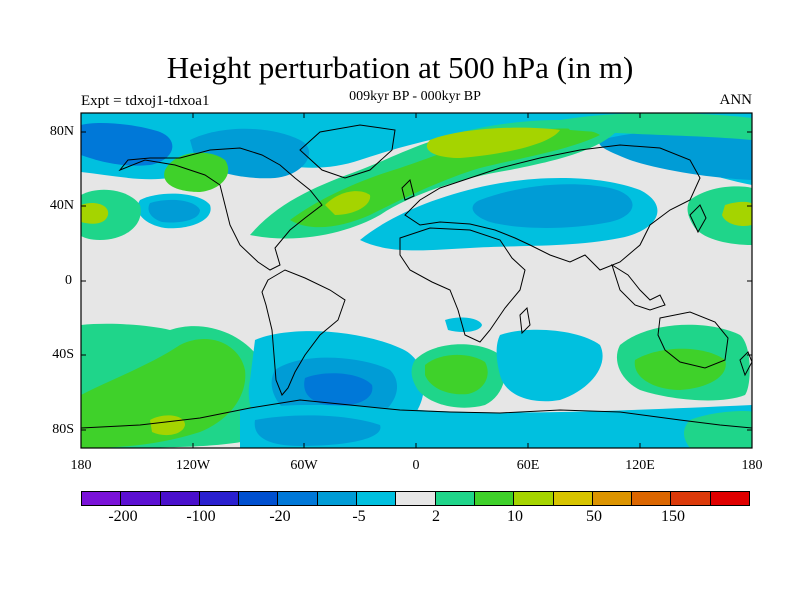 This screenshot has width=800, height=600. Describe the element at coordinates (693, 340) in the screenshot. I see `australia-coast` at that location.